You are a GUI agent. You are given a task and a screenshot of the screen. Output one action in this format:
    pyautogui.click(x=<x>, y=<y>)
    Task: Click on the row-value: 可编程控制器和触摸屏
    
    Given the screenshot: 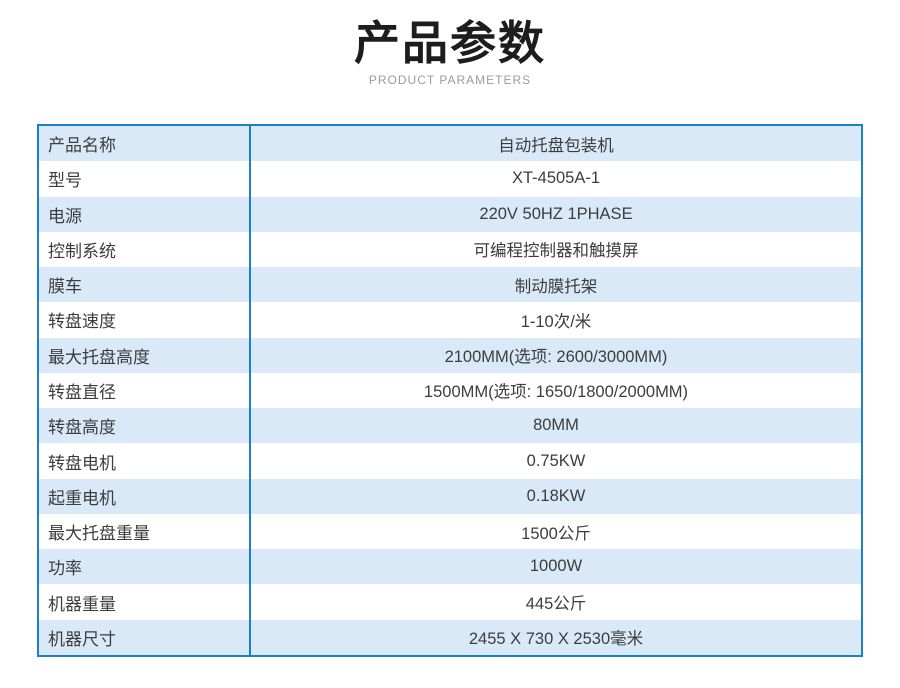 What is the action you would take?
    pyautogui.click(x=556, y=251)
    